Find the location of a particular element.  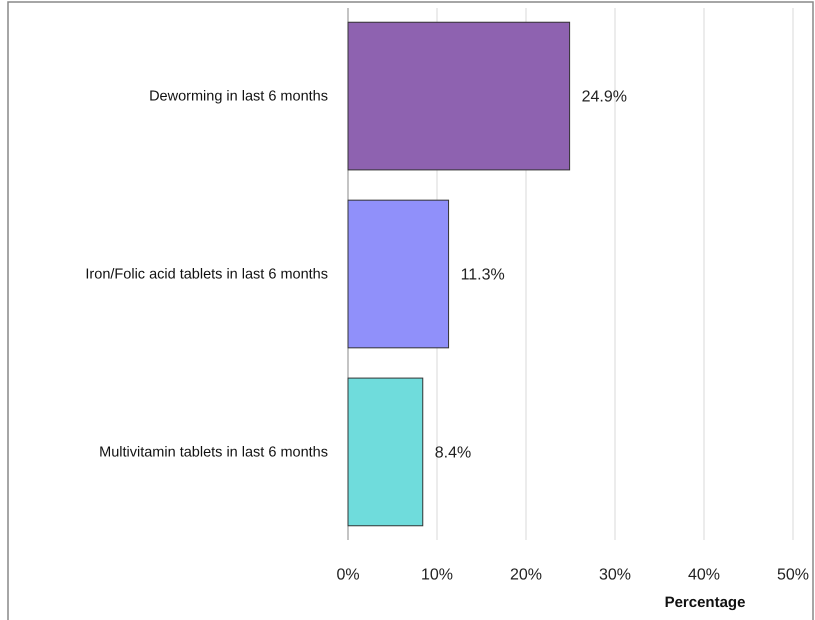

data-label: 11.3% is located at coordinates (482, 275).